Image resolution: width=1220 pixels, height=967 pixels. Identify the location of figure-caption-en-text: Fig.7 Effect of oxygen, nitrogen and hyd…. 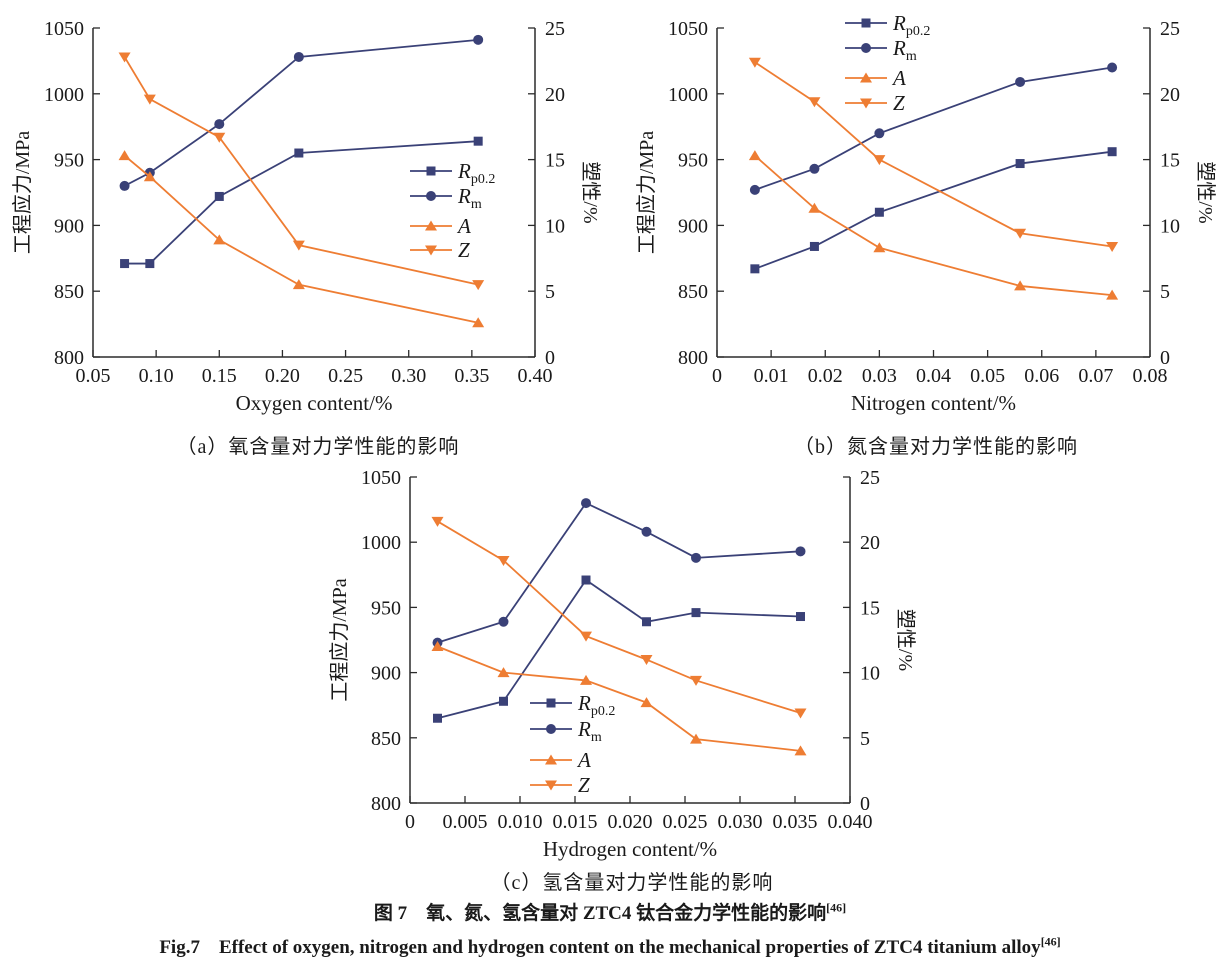
(600, 947).